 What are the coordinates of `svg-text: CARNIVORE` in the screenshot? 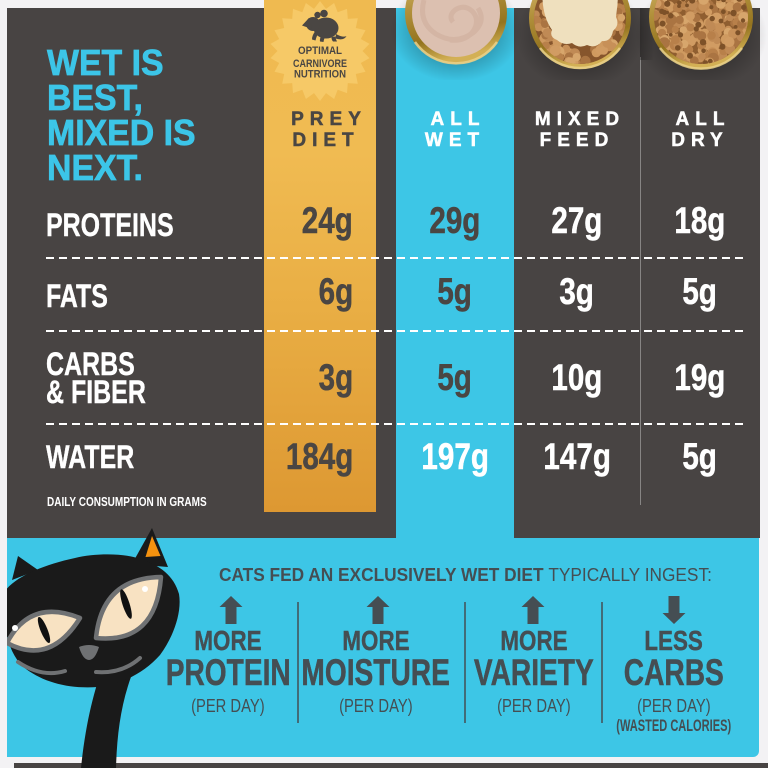 It's located at (320, 64).